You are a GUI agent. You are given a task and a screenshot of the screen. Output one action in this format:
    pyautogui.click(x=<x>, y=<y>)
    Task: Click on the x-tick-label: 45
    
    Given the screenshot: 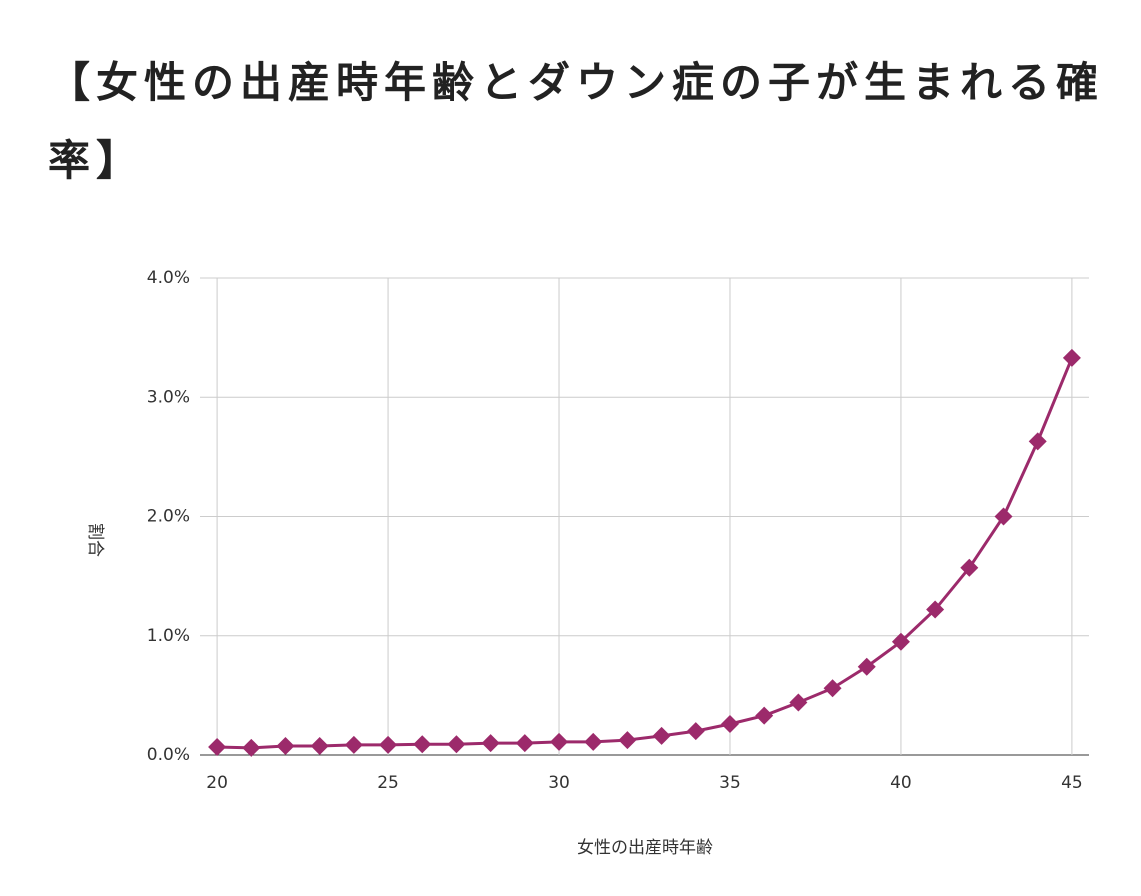 What is the action you would take?
    pyautogui.click(x=1072, y=783)
    